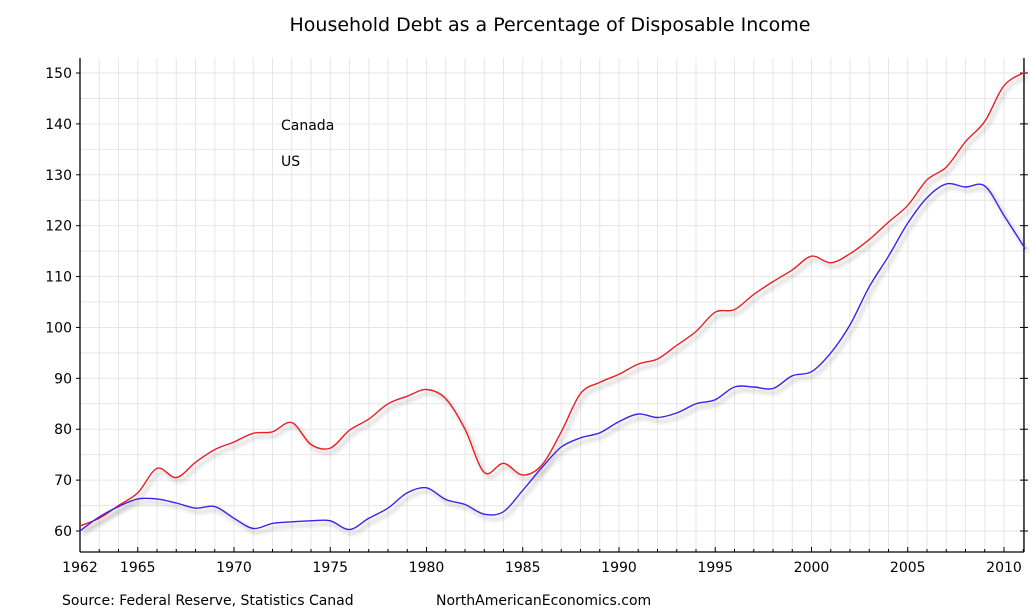 The image size is (1031, 616). Describe the element at coordinates (330, 568) in the screenshot. I see `x-tick-label: 1975` at that location.